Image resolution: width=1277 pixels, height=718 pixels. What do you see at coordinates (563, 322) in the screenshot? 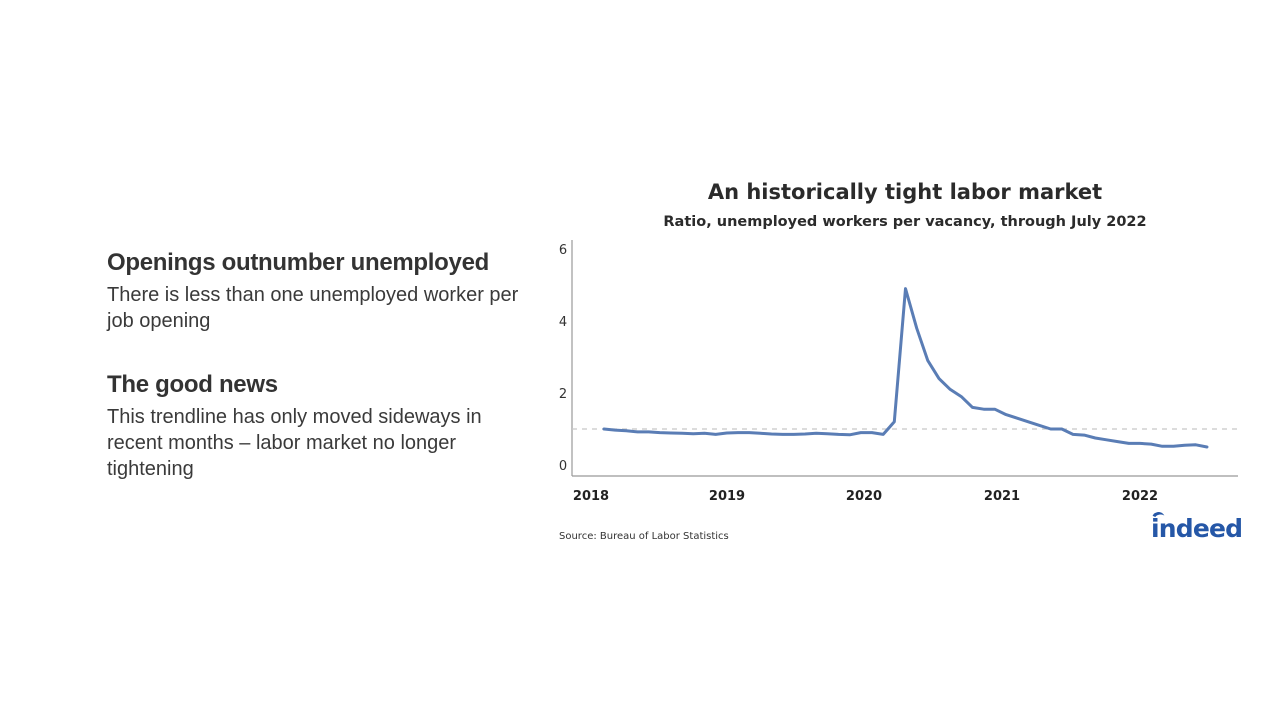
I see `y-tick-label: 4` at bounding box center [563, 322].